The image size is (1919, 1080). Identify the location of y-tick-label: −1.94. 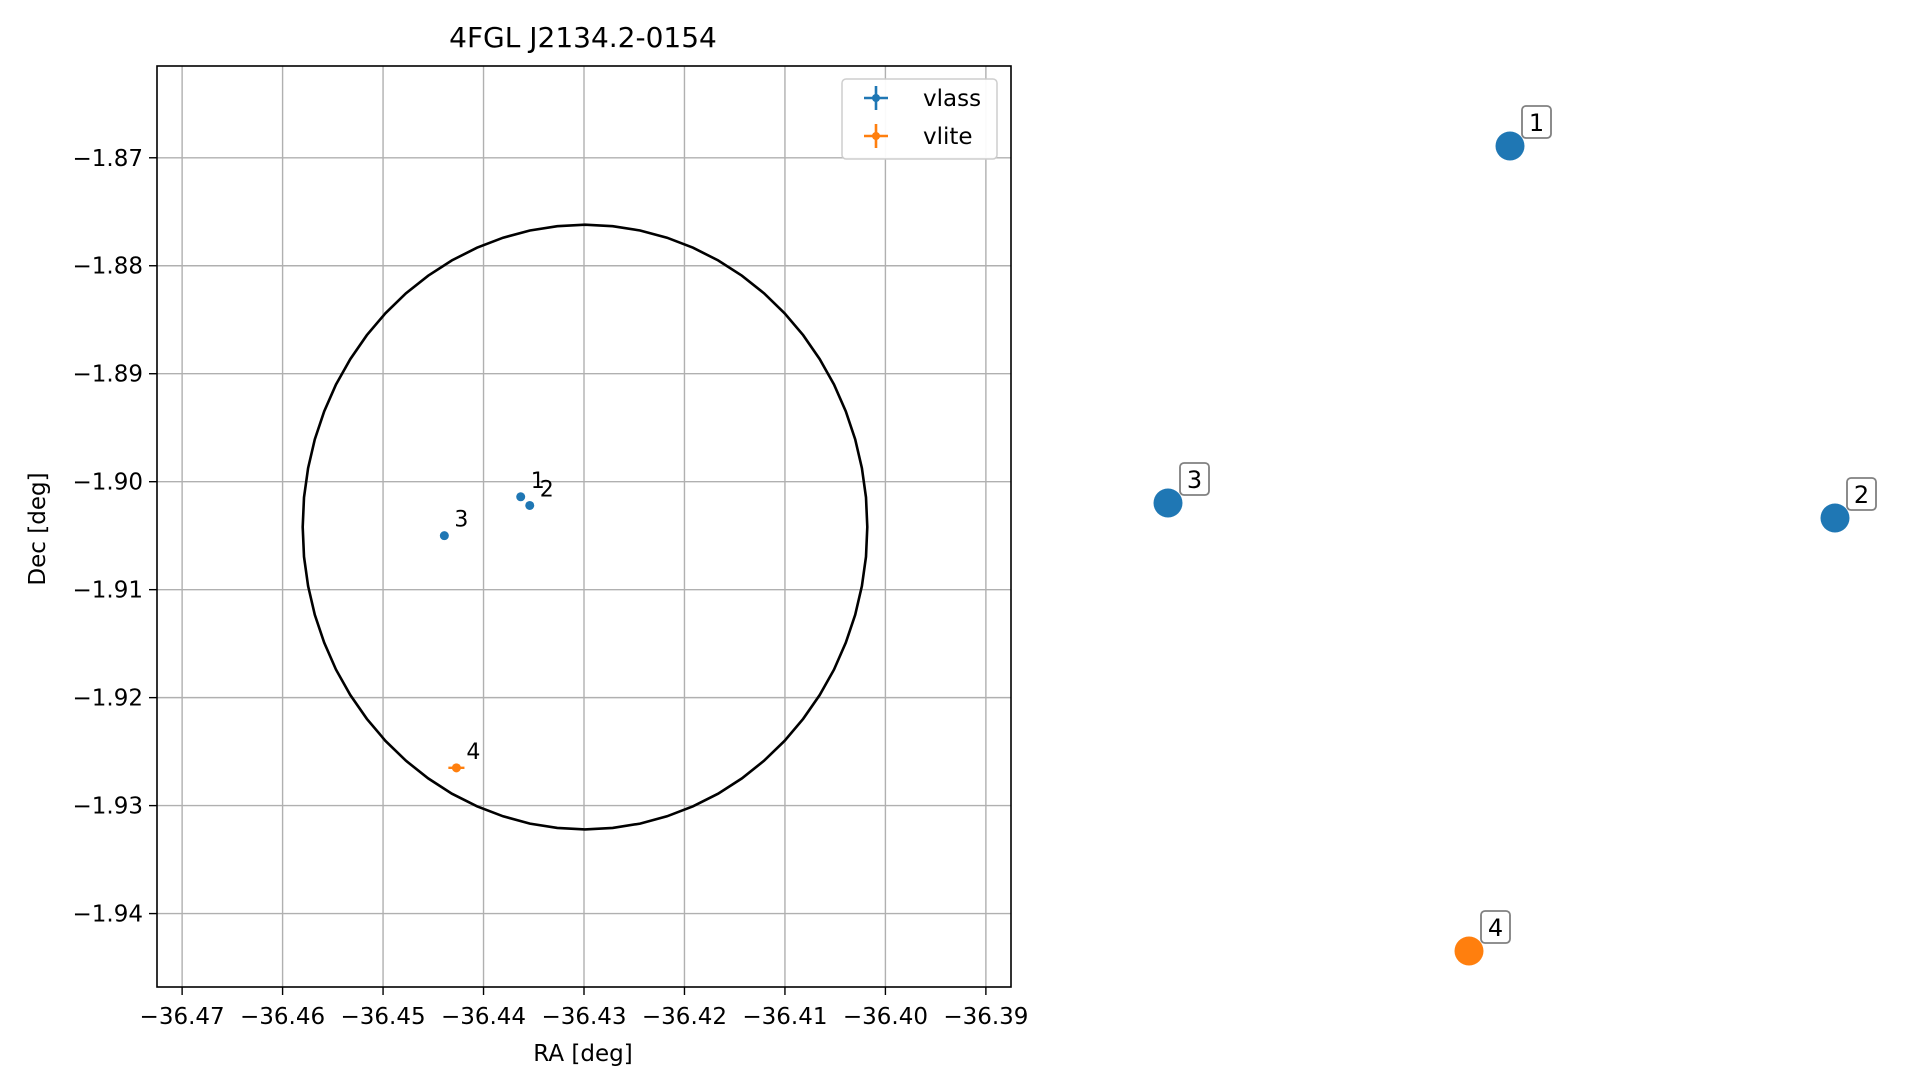
(108, 915).